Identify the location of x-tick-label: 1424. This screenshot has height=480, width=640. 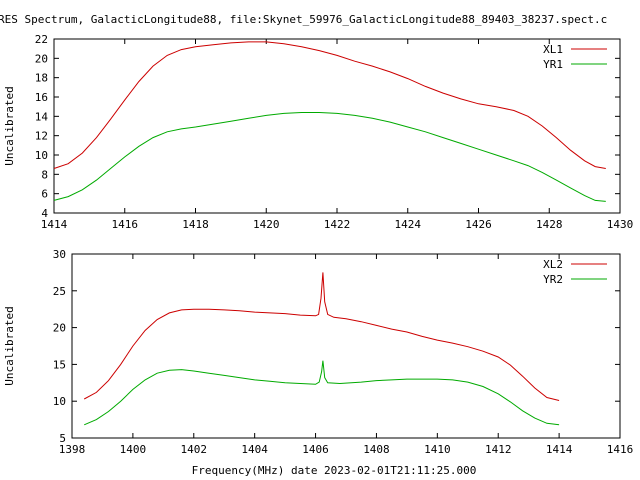
(408, 224).